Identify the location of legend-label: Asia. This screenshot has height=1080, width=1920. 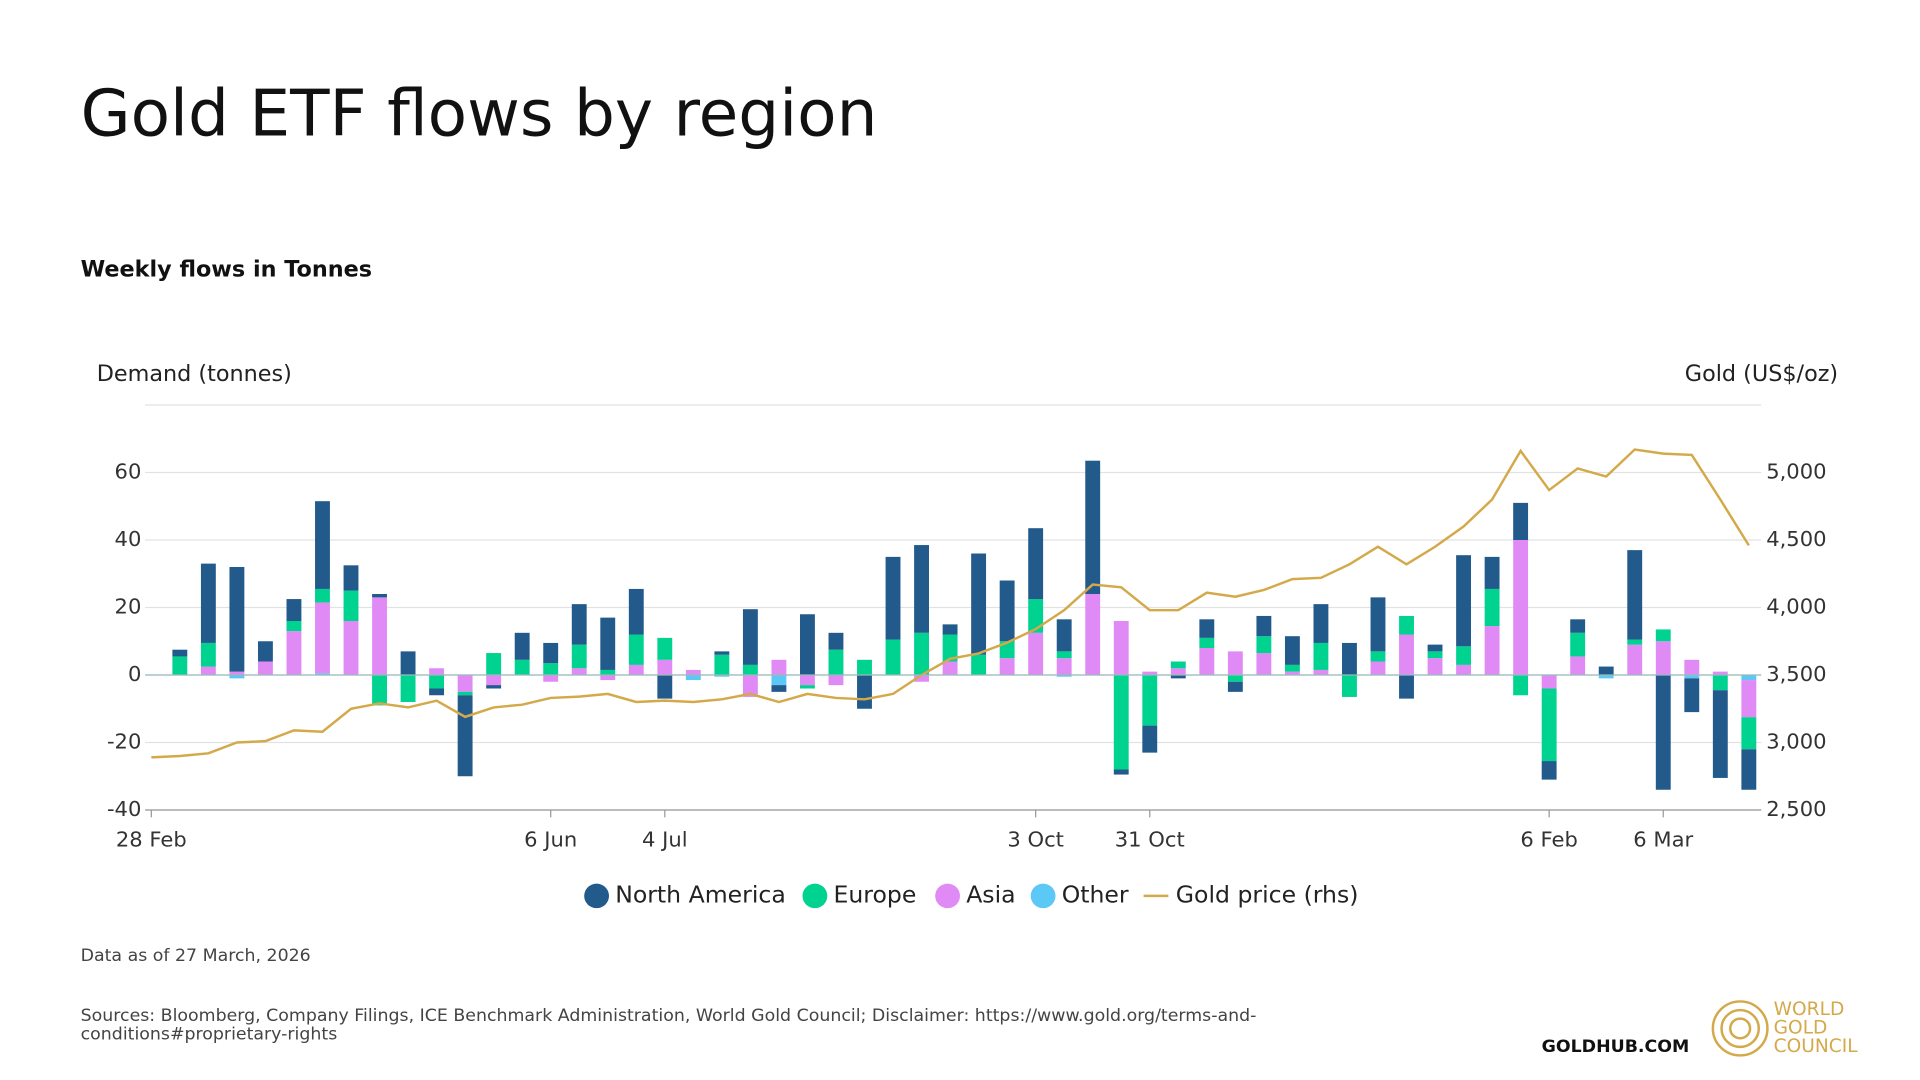
(990, 894).